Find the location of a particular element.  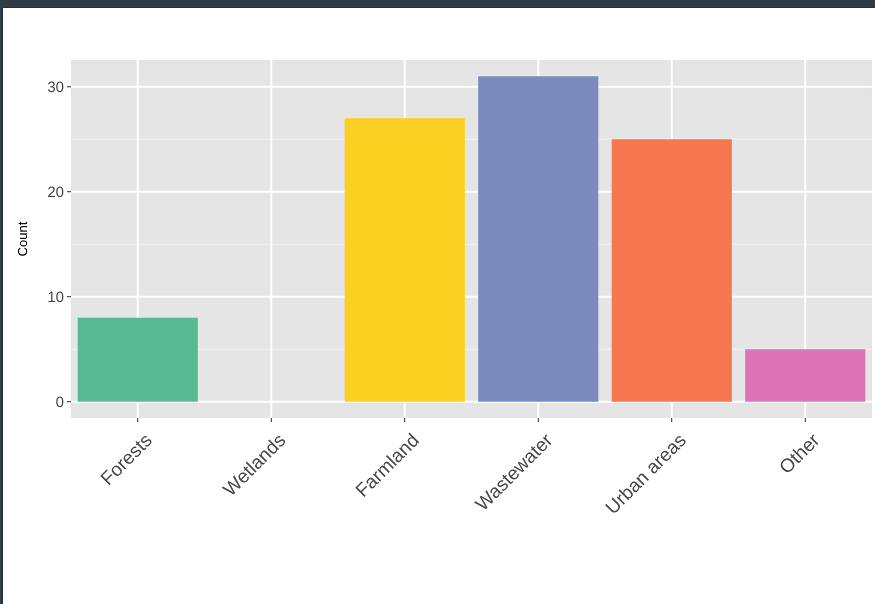

y-tick-label: 0 is located at coordinates (60, 402).